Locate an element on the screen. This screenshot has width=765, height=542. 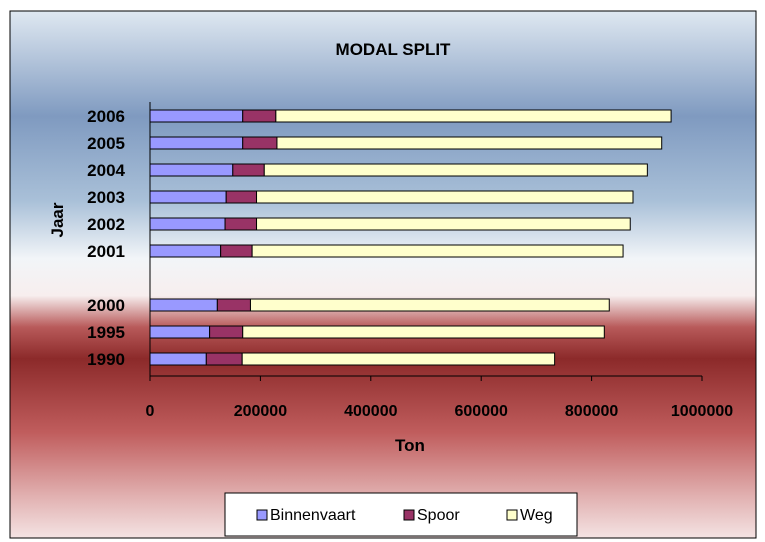
bar-weg-2005 is located at coordinates (469, 143).